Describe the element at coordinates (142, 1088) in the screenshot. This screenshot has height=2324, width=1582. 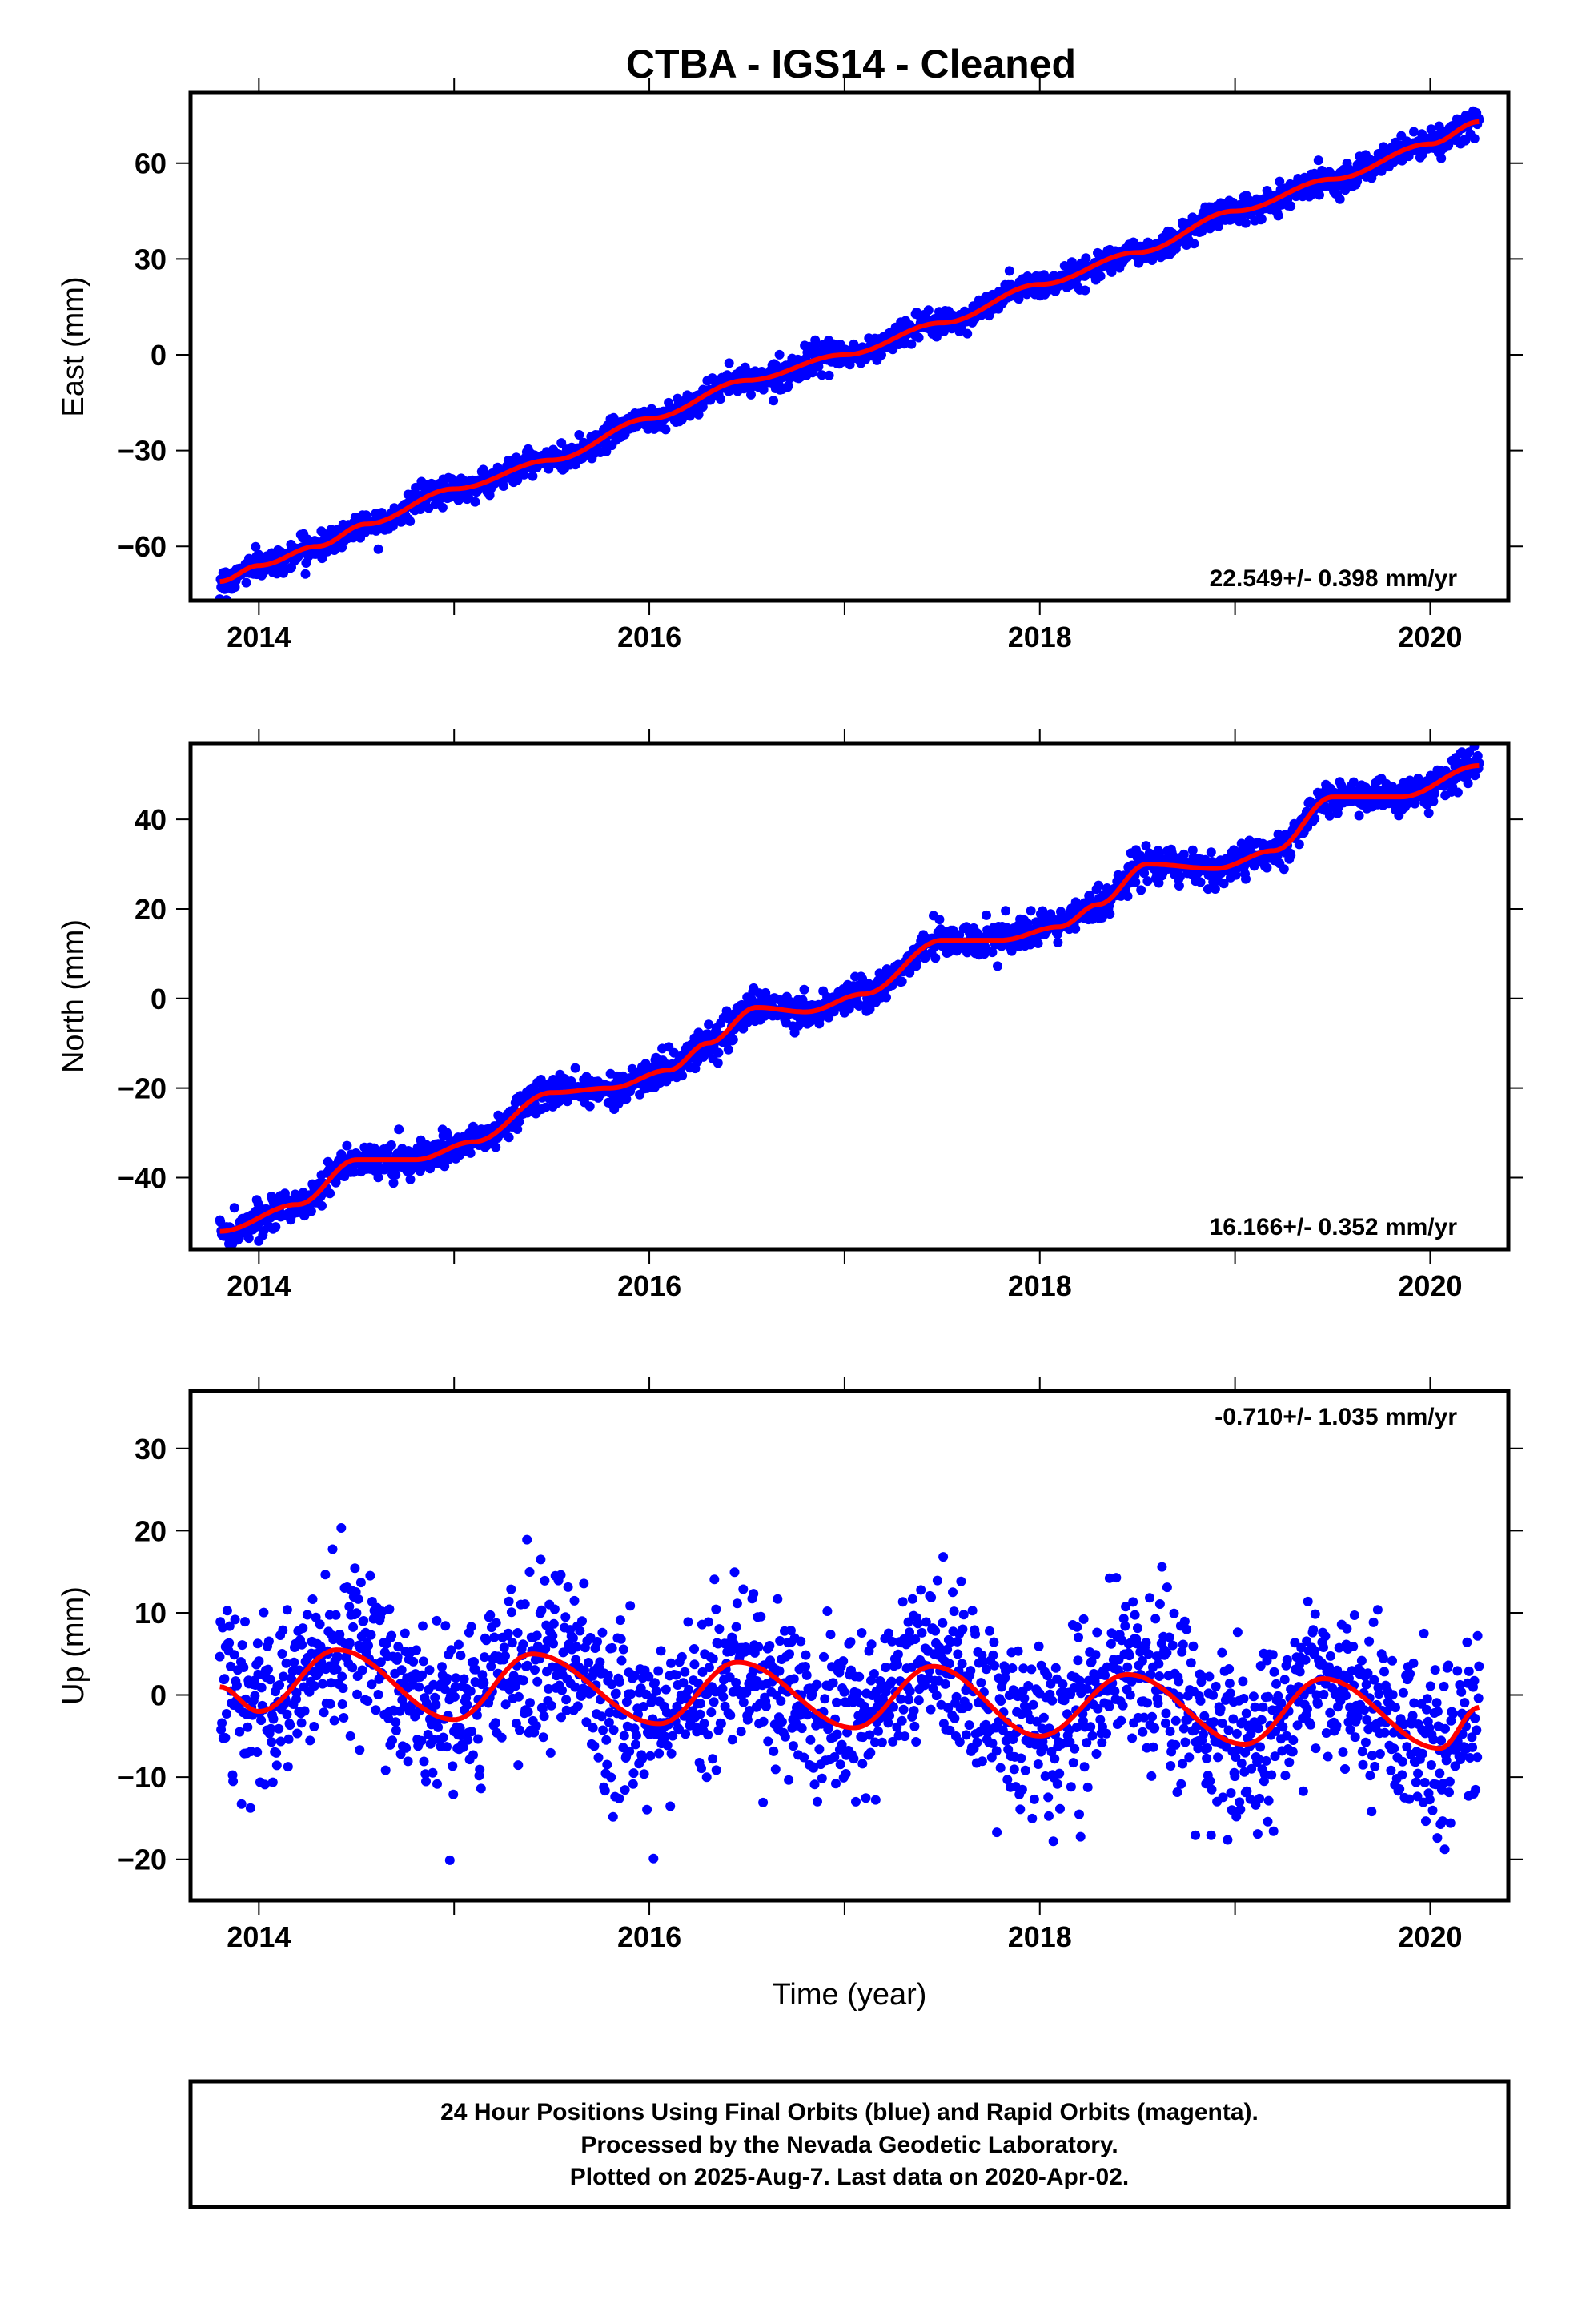
I see `y-tick-label: −20` at that location.